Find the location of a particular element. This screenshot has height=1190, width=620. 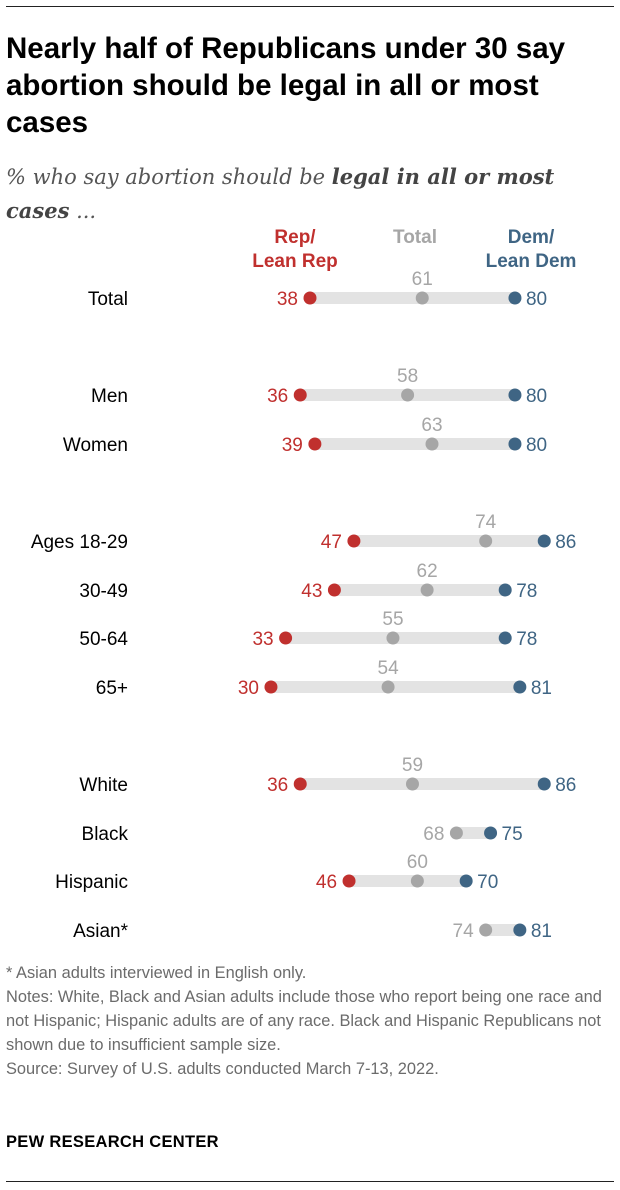

row-label-white: White is located at coordinates (103, 785).